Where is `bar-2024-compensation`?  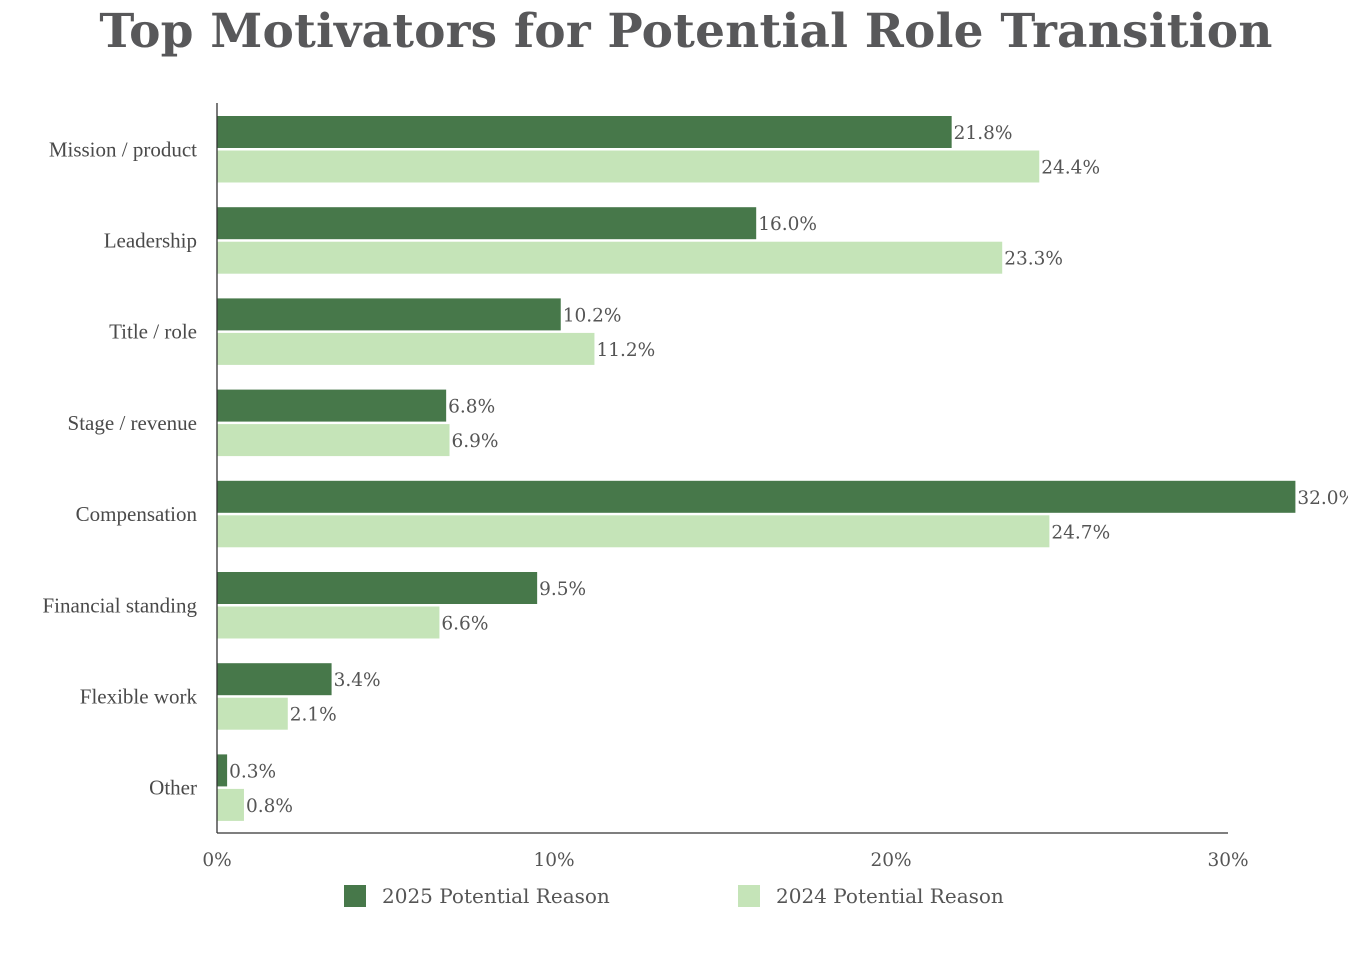 bar-2024-compensation is located at coordinates (633, 531).